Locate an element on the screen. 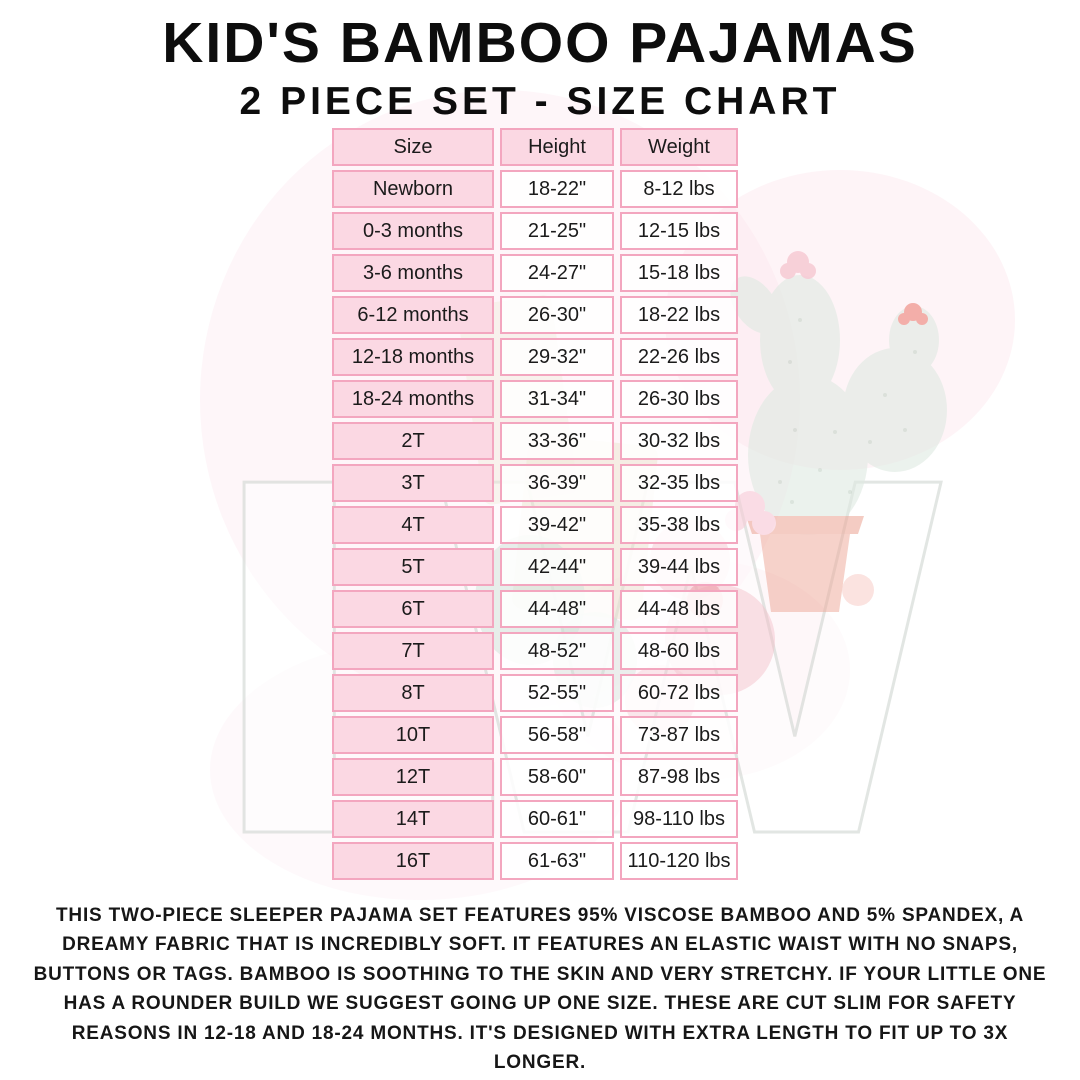 Image resolution: width=1080 pixels, height=1080 pixels. table-row: 10T 56-58" 73-87 lbs is located at coordinates (535, 735).